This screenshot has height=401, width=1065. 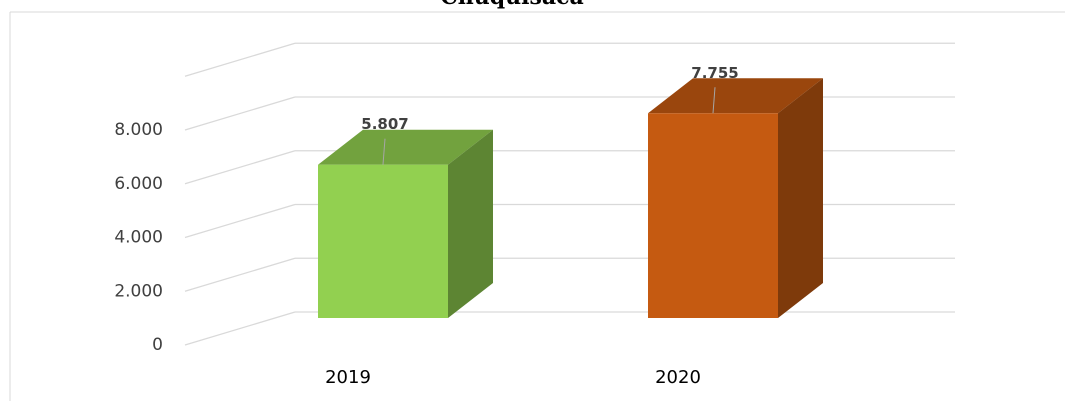 I want to click on data-label: 7.755, so click(x=714, y=73).